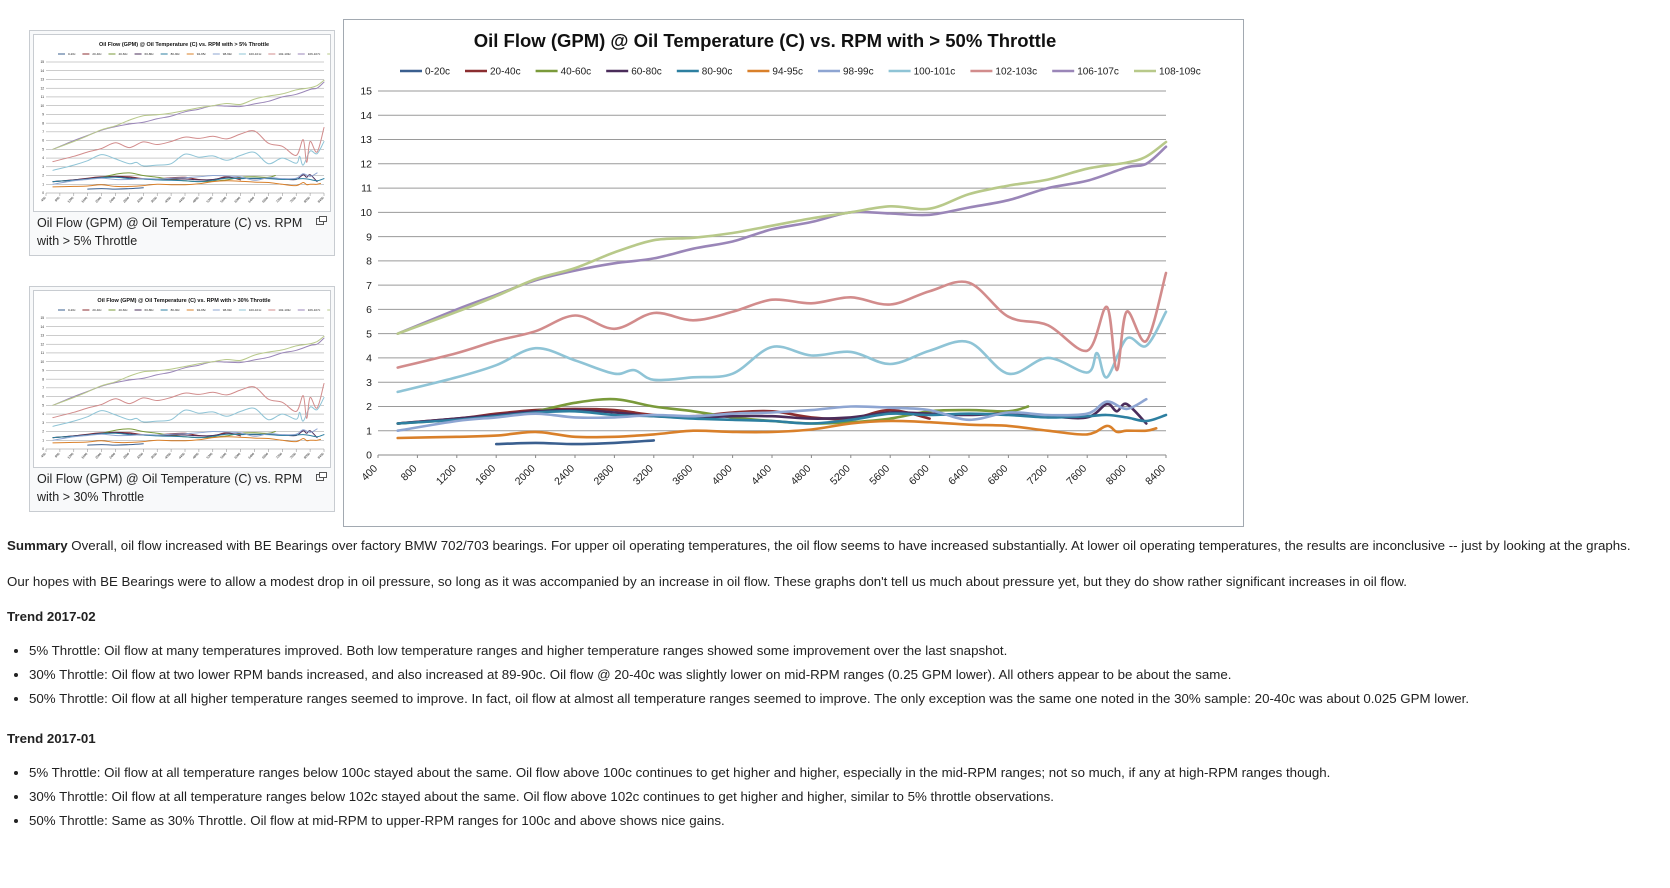  I want to click on x-tick-label: 4400, so click(182, 456).